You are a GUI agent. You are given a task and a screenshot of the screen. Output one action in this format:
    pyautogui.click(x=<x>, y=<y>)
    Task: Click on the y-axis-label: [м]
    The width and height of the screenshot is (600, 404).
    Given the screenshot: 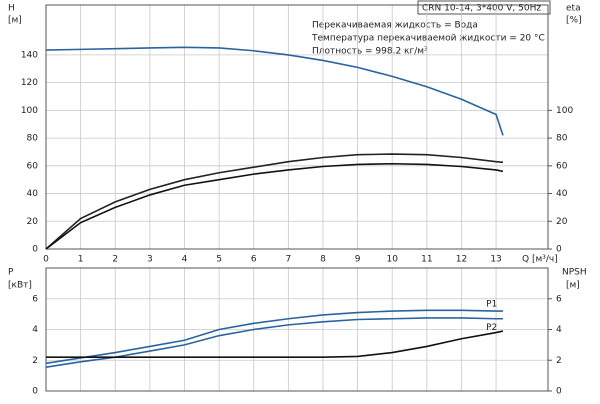 What is the action you would take?
    pyautogui.click(x=15, y=21)
    